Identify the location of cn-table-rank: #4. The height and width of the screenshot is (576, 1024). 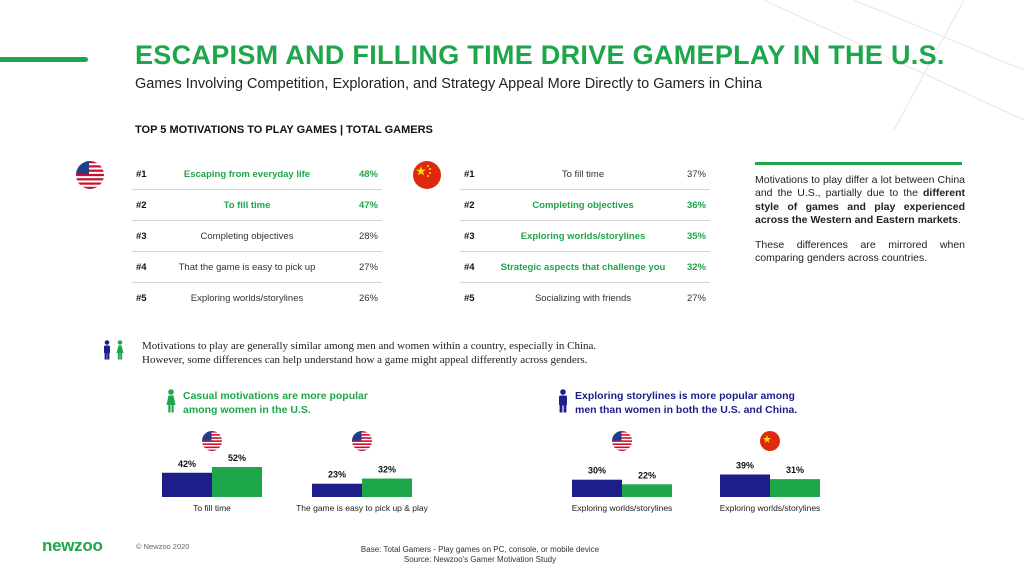
(469, 267).